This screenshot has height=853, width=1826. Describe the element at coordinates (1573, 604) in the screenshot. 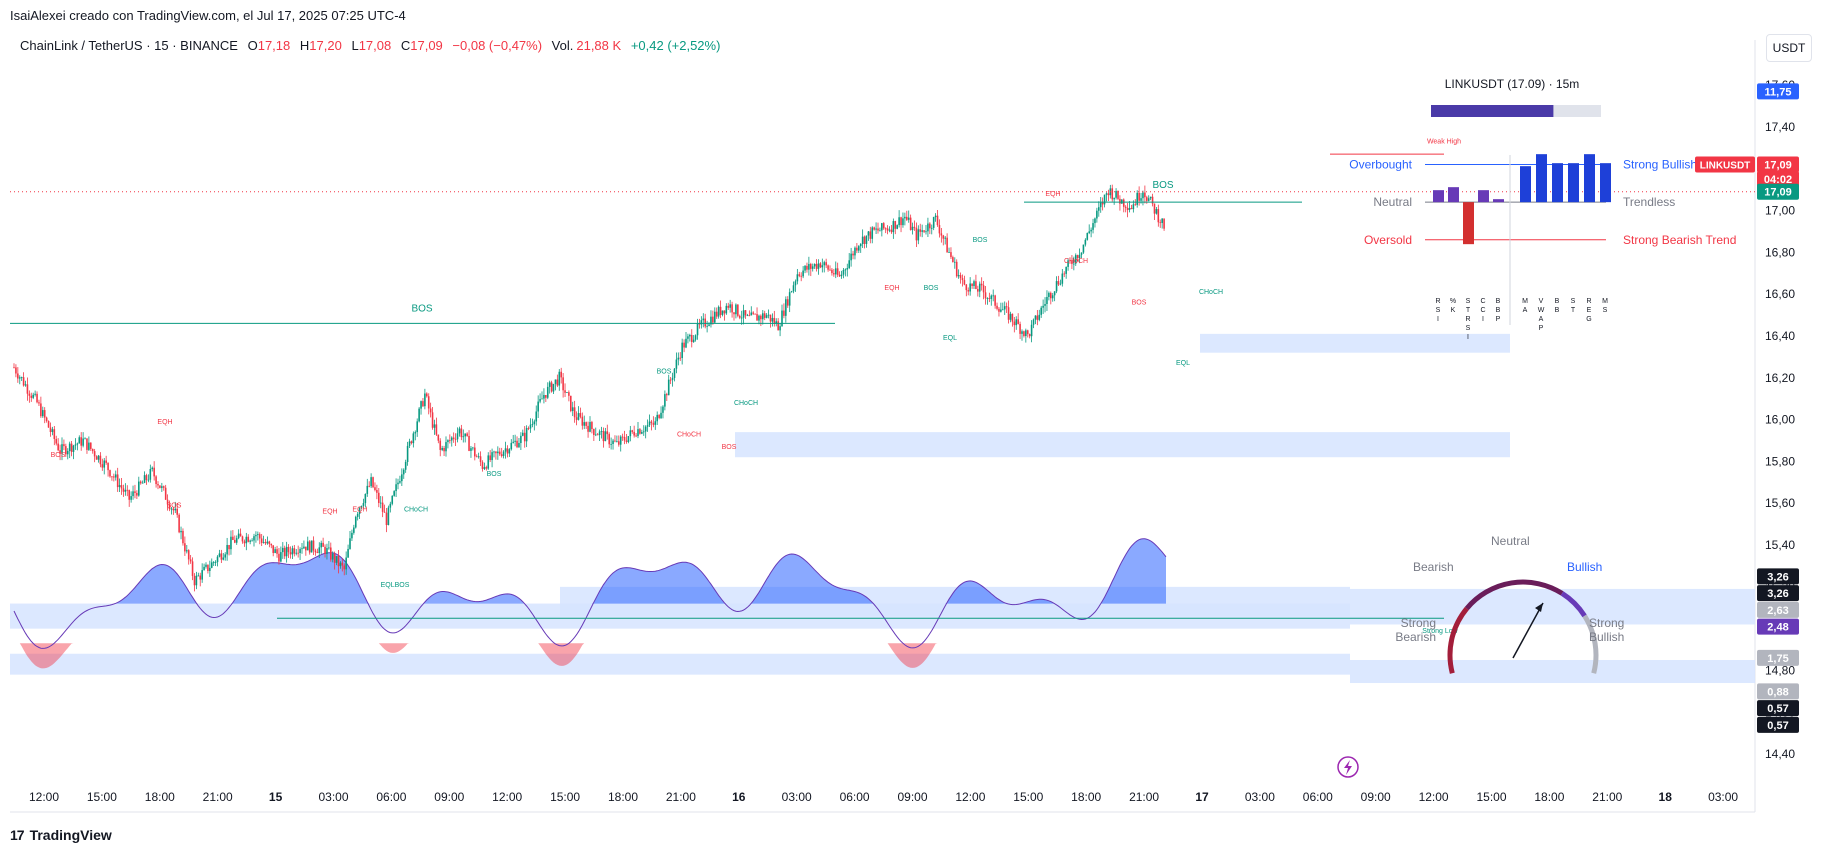

I see `gauge-arc-bullish` at that location.